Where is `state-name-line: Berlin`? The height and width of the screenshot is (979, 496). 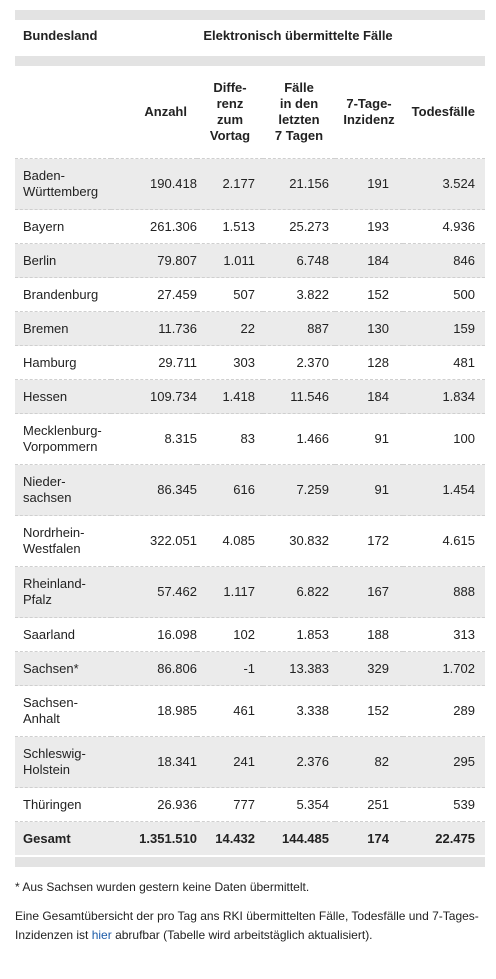
state-name-line: Berlin is located at coordinates (40, 260).